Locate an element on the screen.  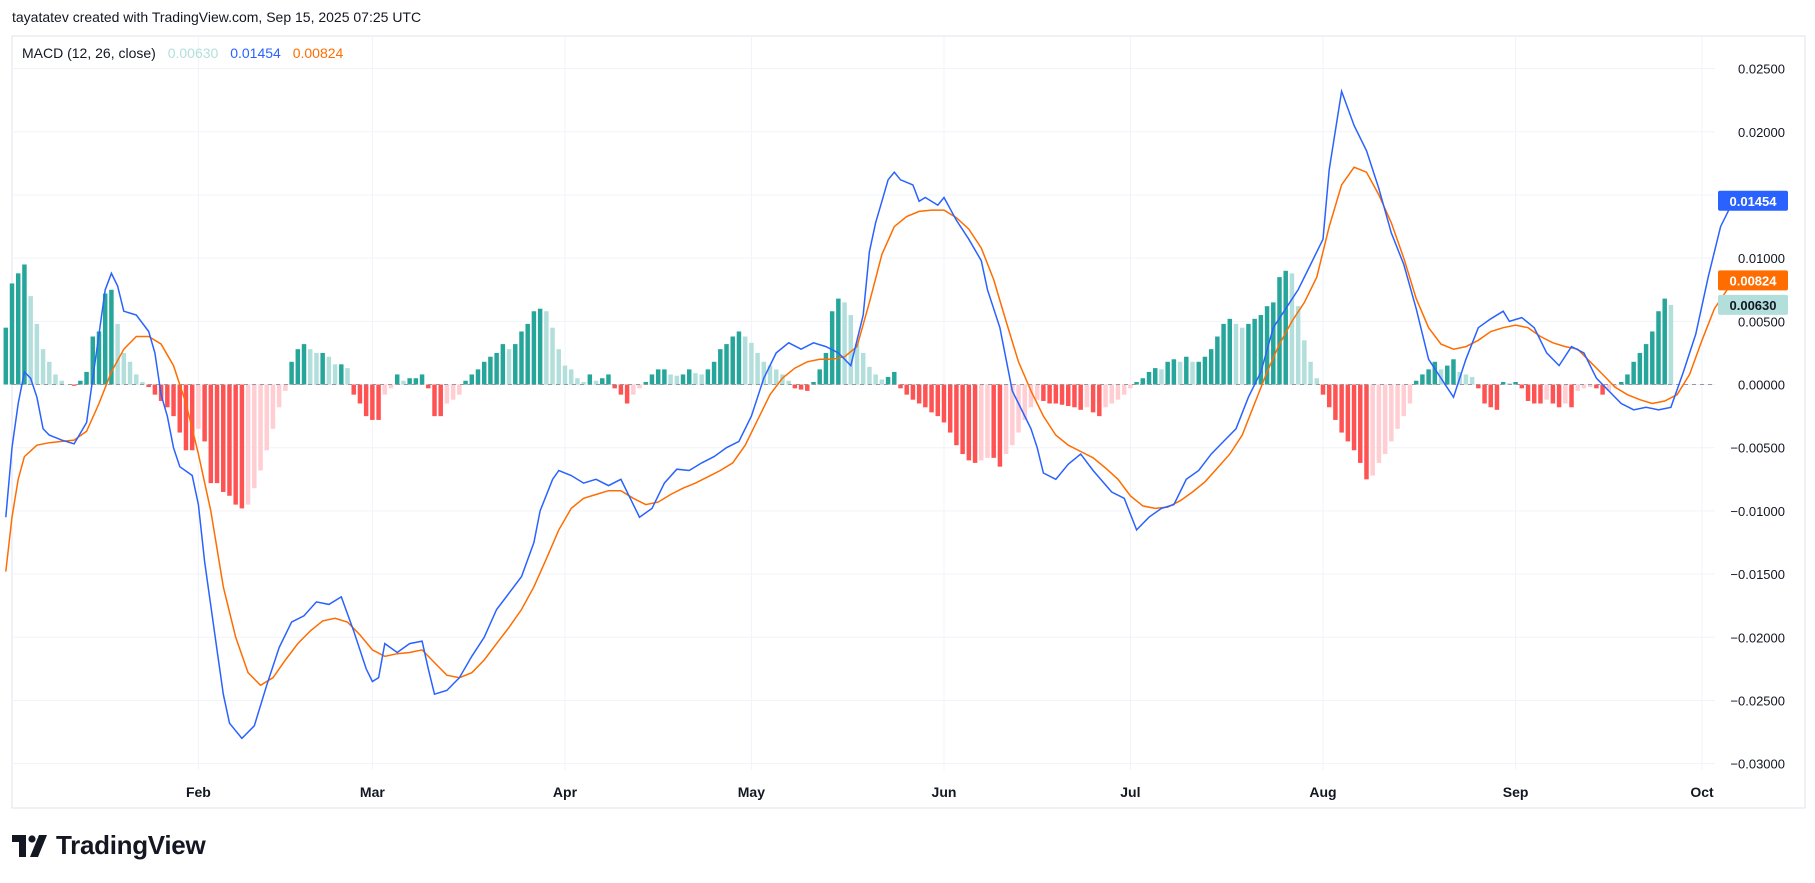
legend-macd-value: 0.01454 is located at coordinates (255, 53).